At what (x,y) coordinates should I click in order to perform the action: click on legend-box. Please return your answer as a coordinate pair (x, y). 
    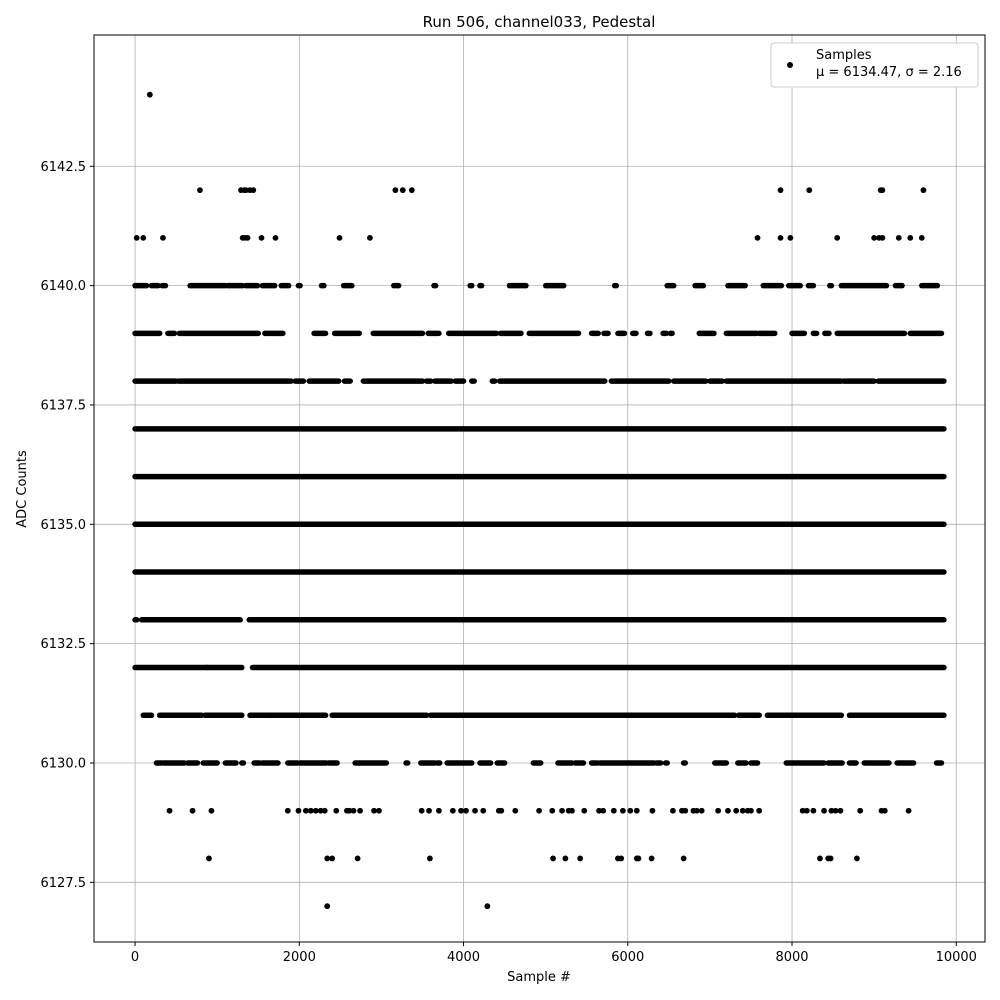
    Looking at the image, I should click on (874, 65).